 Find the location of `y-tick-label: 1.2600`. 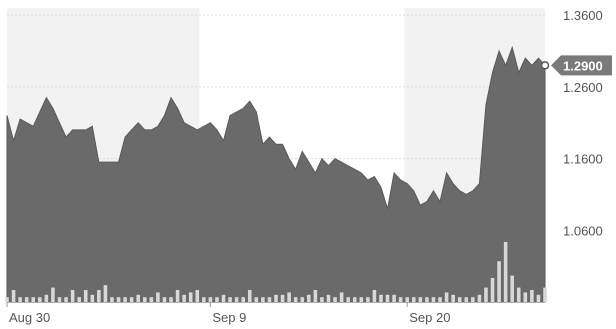

y-tick-label: 1.2600 is located at coordinates (583, 87).